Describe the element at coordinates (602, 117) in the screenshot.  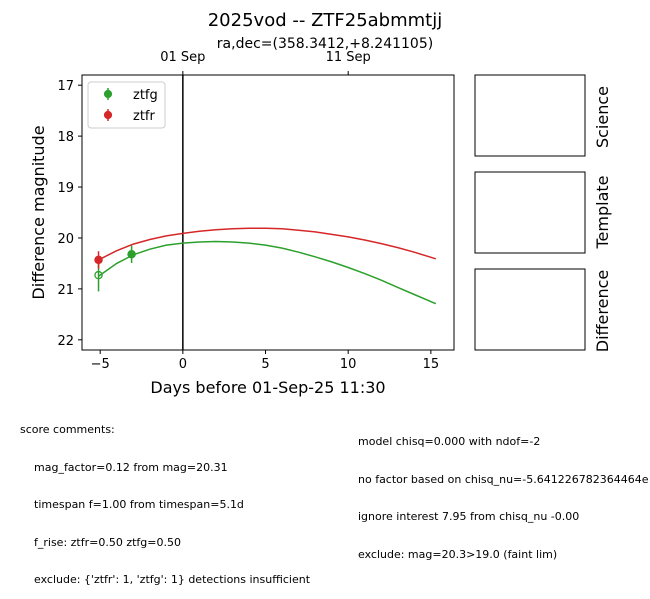
I see `science-label: Science` at that location.